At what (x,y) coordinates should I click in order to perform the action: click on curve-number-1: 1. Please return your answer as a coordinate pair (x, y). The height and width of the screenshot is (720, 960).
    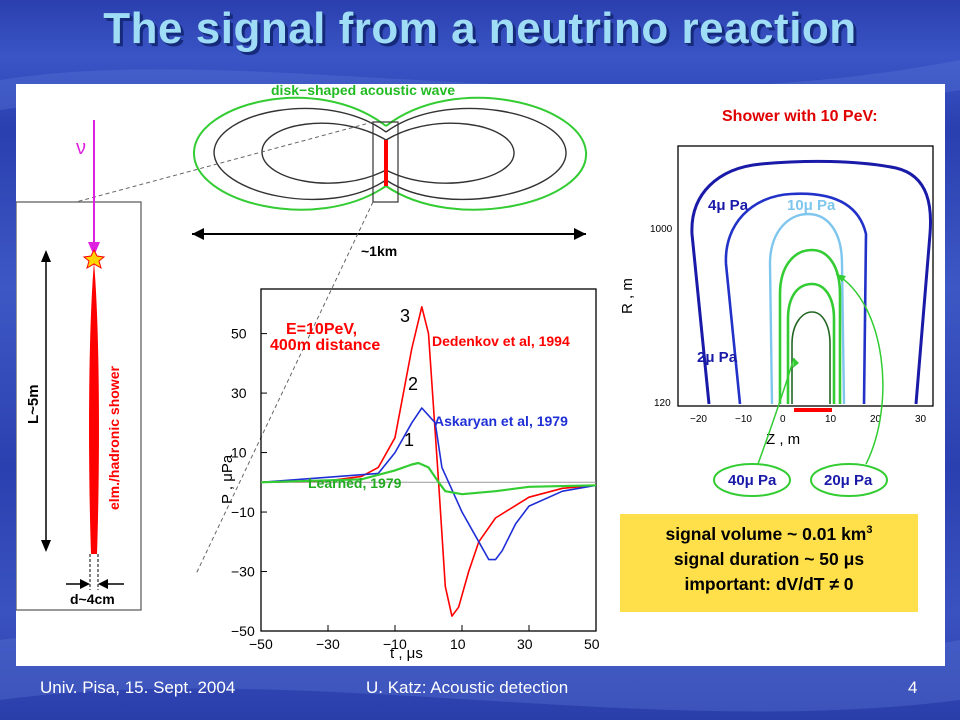
    Looking at the image, I should click on (409, 440).